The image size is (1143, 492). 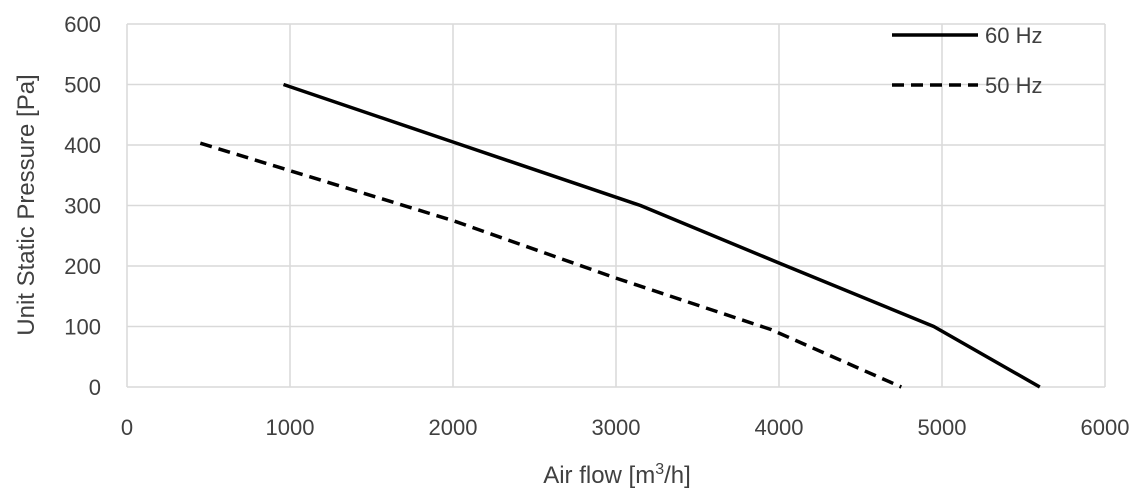 I want to click on x-tick-label: 2000, so click(x=453, y=427).